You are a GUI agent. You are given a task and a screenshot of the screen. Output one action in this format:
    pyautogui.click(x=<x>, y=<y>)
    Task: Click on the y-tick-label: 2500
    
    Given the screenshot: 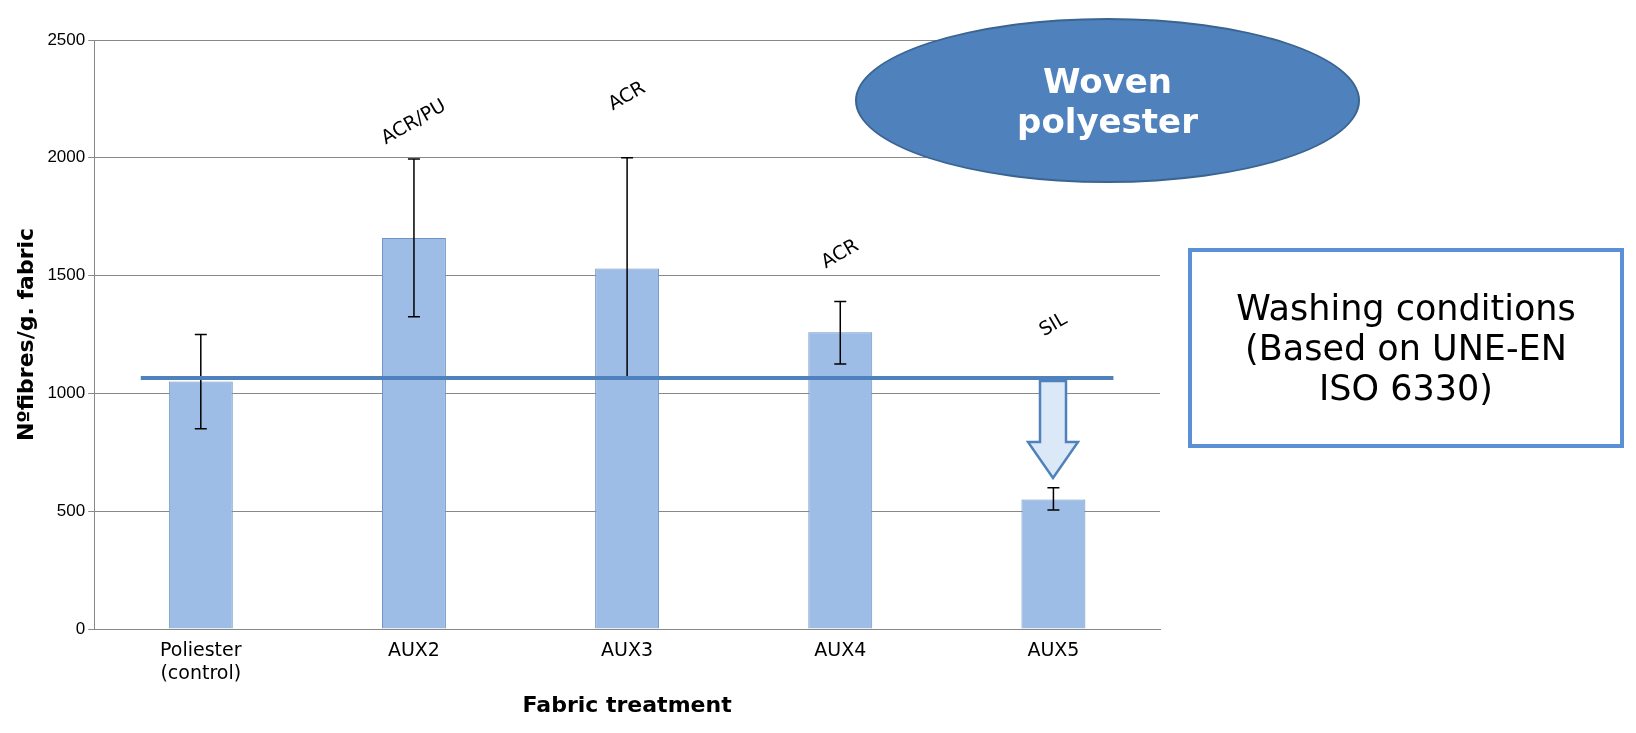 What is the action you would take?
    pyautogui.click(x=66, y=39)
    